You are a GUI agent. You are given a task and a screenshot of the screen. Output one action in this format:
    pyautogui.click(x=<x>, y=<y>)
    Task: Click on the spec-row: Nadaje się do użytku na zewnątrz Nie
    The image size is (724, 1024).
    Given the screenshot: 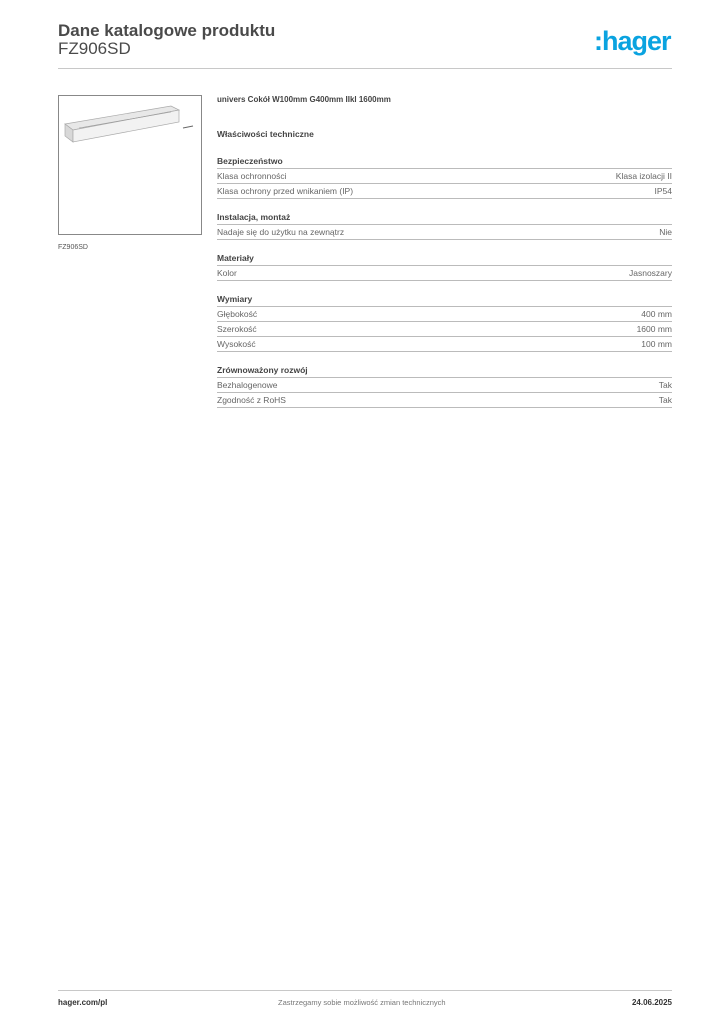 What is the action you would take?
    pyautogui.click(x=444, y=232)
    